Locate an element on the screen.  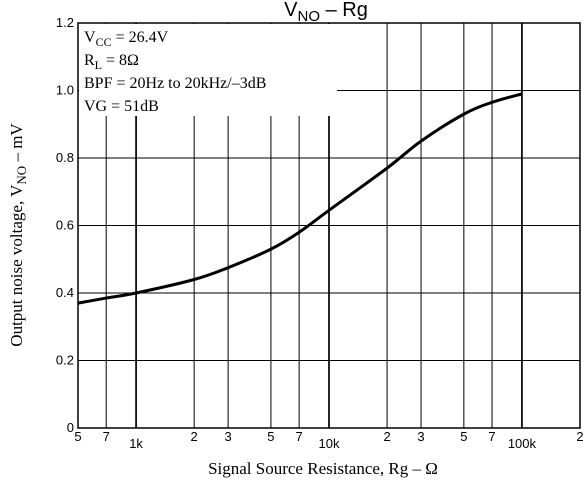
y-axis-label: Output noise voltage, VNO – mV is located at coordinates (18, 235).